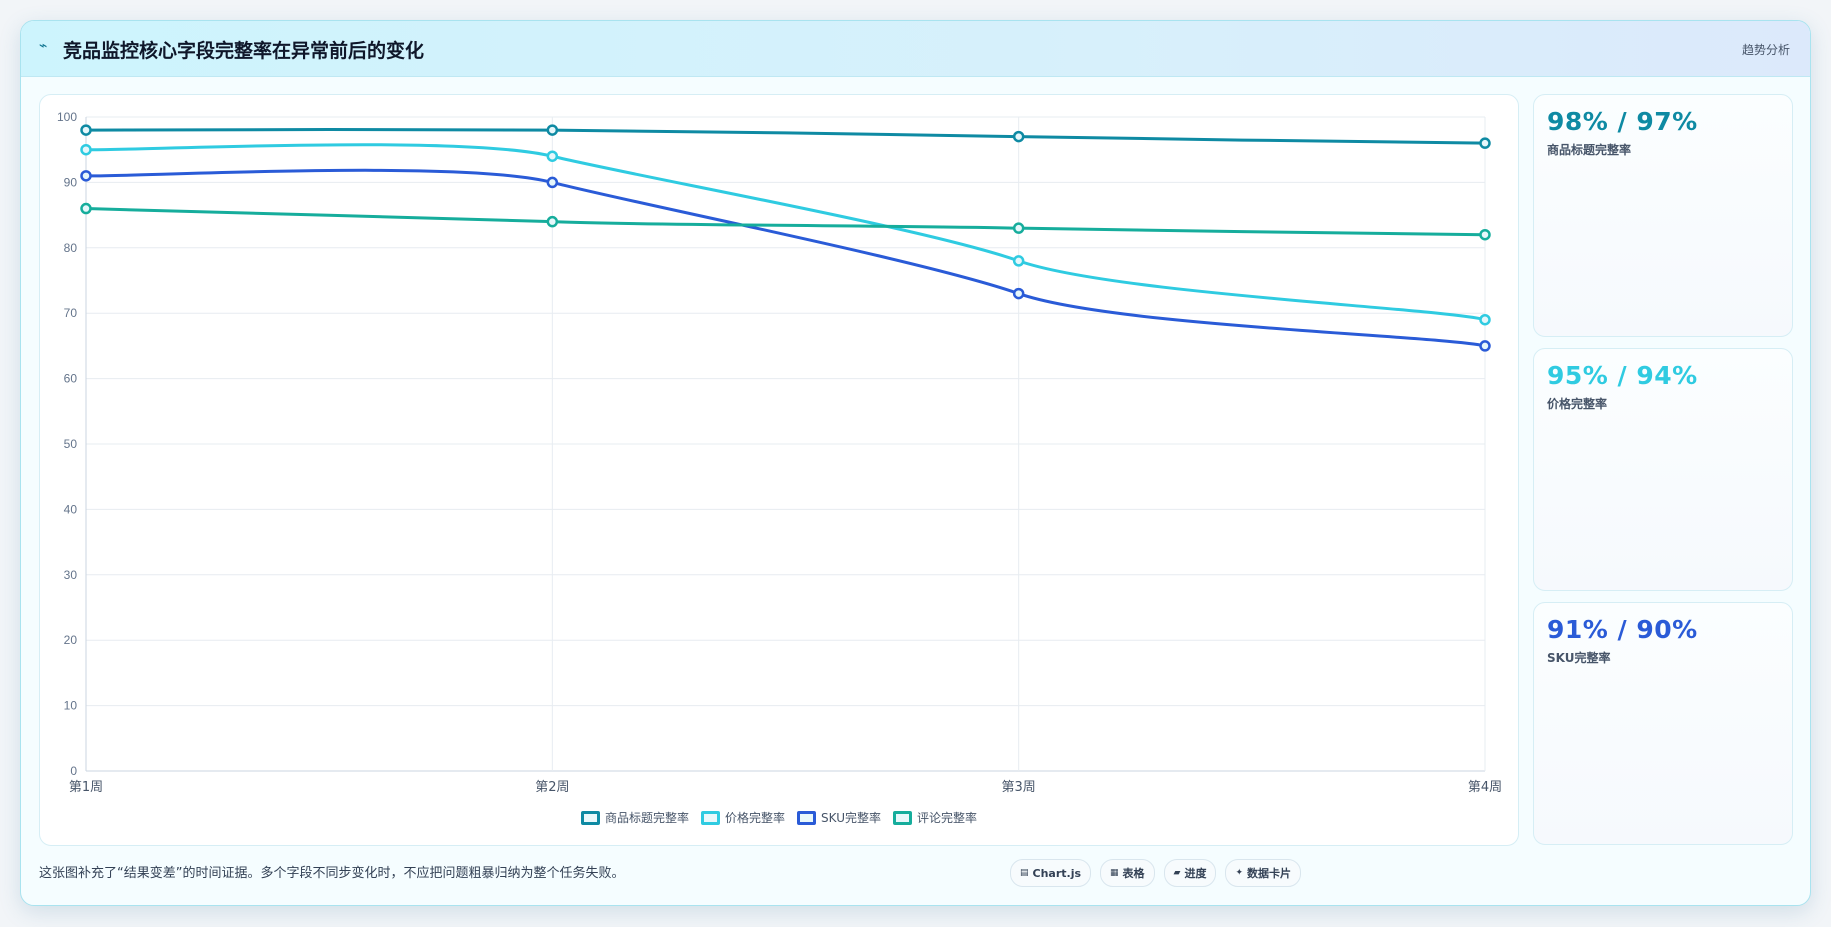 The width and height of the screenshot is (1831, 927). I want to click on y-tick-label: 10, so click(71, 706).